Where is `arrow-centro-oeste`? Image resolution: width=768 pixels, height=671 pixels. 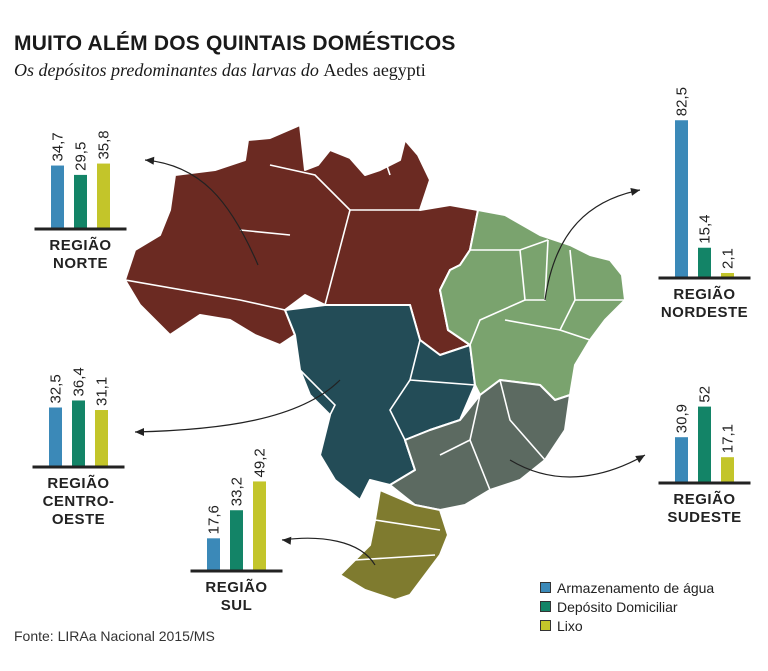 arrow-centro-oeste is located at coordinates (237, 406).